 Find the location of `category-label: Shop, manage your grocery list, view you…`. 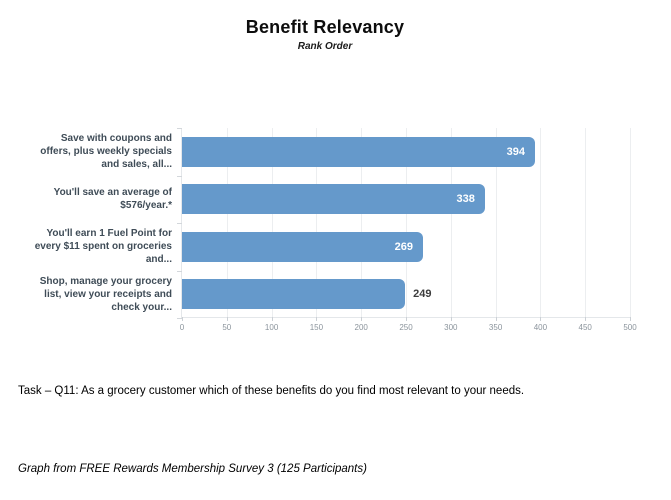

category-label: Shop, manage your grocery list, view you… is located at coordinates (105, 294).